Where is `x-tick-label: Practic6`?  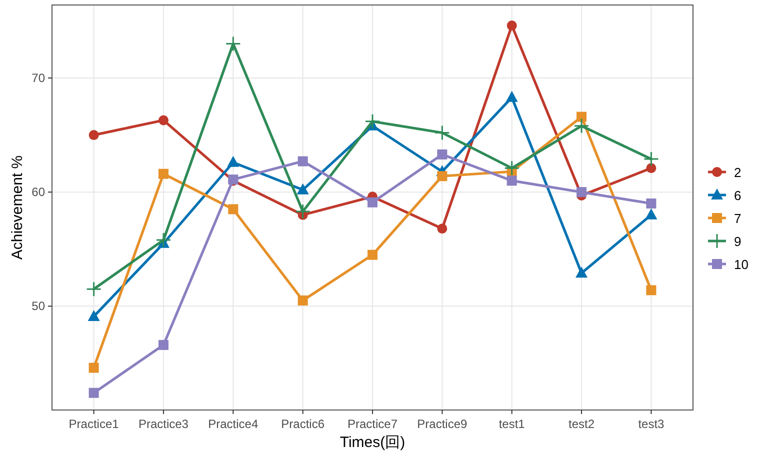
x-tick-label: Practic6 is located at coordinates (303, 424).